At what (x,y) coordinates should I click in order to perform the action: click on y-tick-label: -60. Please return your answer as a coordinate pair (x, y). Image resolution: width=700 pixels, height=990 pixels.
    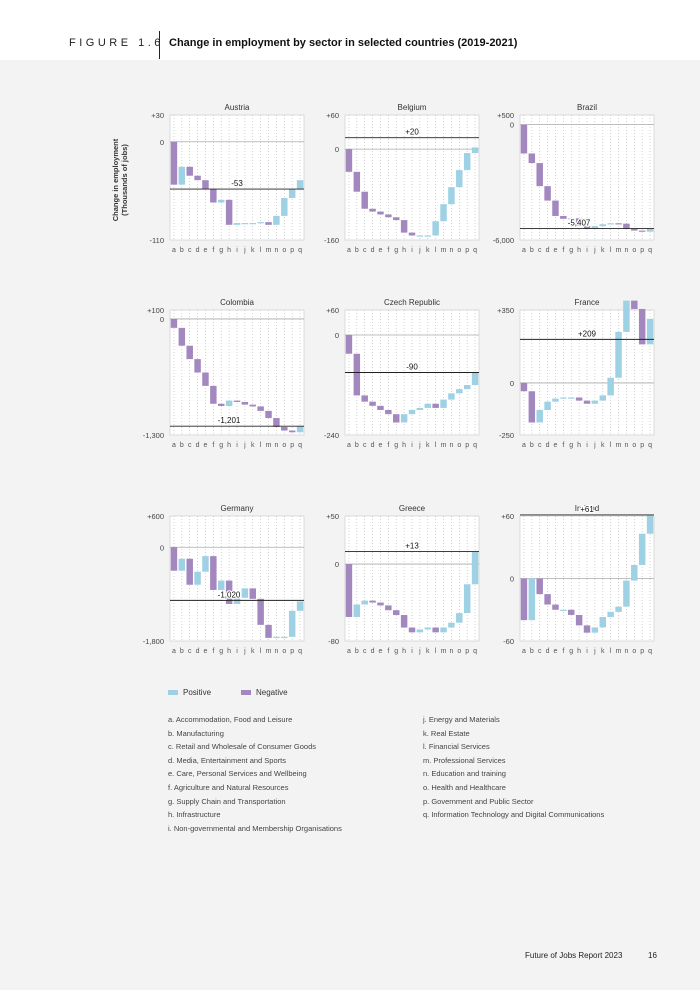
    Looking at the image, I should click on (508, 641).